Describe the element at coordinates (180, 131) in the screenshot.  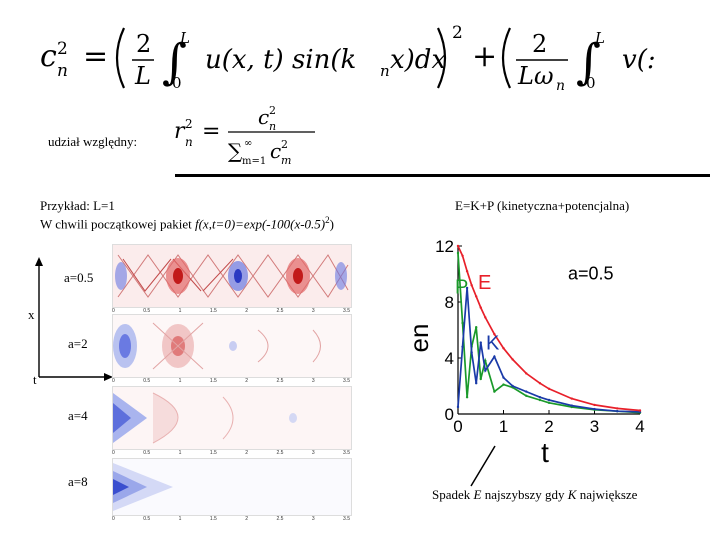
I see `svg-text: r` at that location.